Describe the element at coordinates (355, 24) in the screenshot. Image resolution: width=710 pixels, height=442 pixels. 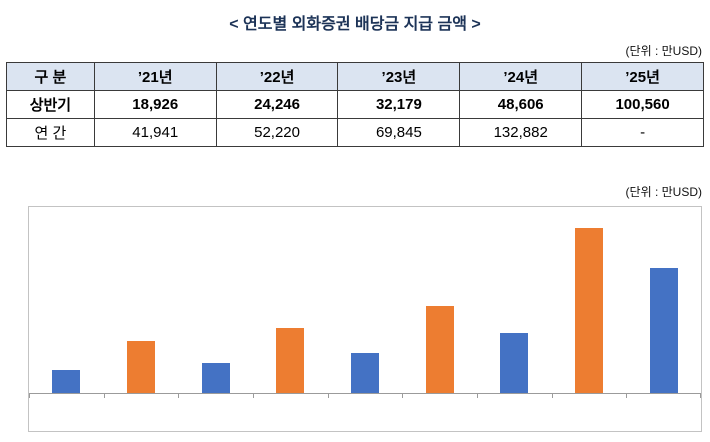
I see `page-title: < 연도별 외화증권 배당금 지급 금액 >` at that location.